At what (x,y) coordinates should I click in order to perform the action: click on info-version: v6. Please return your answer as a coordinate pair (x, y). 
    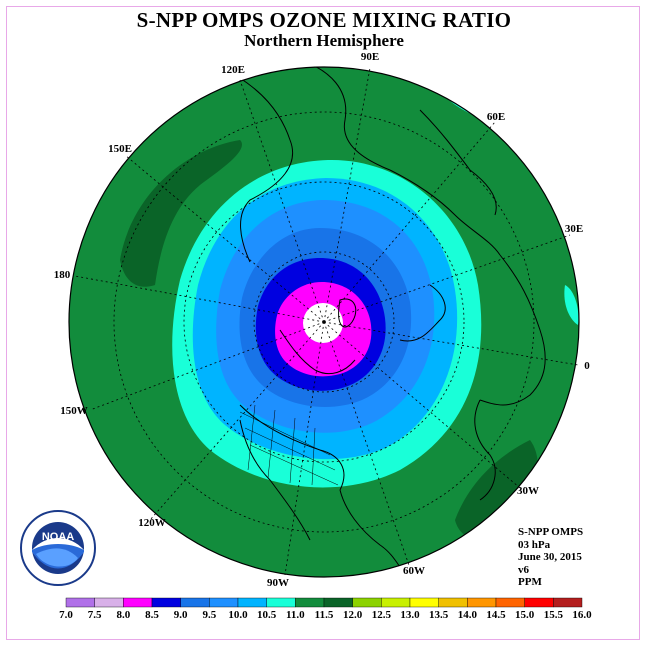
    Looking at the image, I should click on (523, 569).